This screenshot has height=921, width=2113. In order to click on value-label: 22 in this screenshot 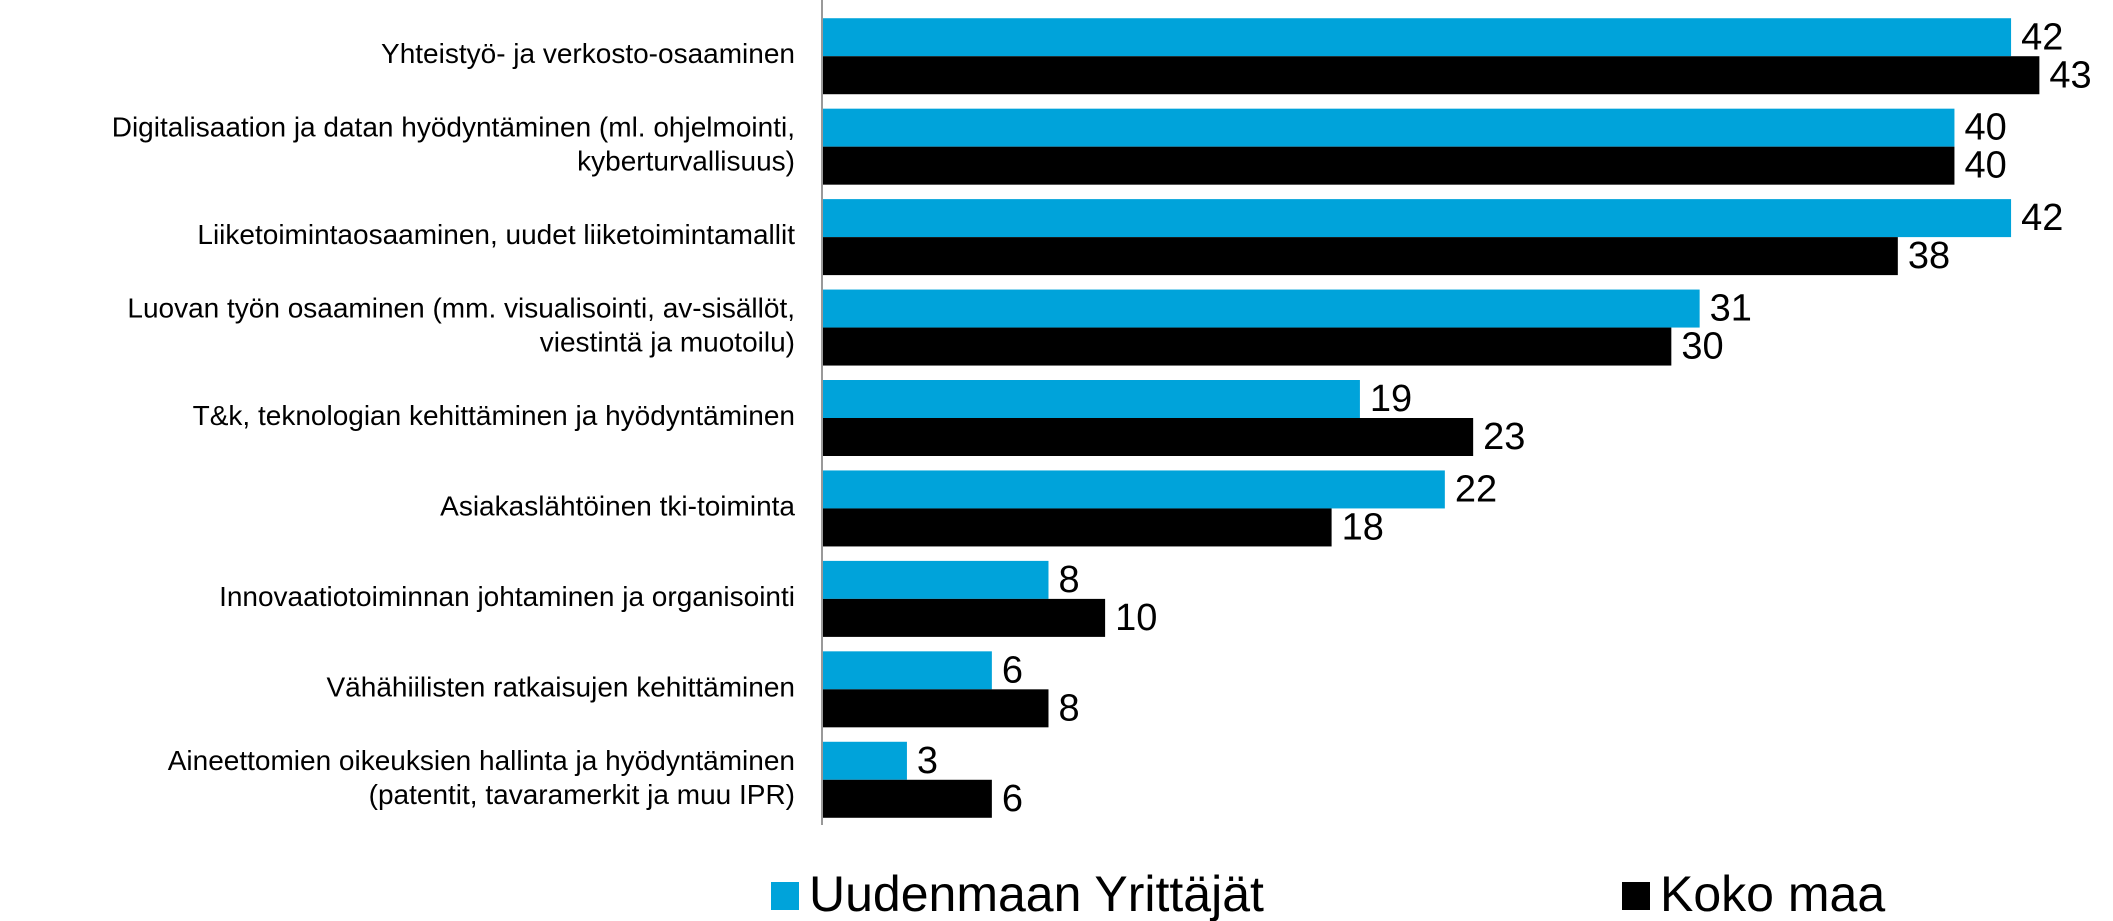, I will do `click(1476, 489)`.